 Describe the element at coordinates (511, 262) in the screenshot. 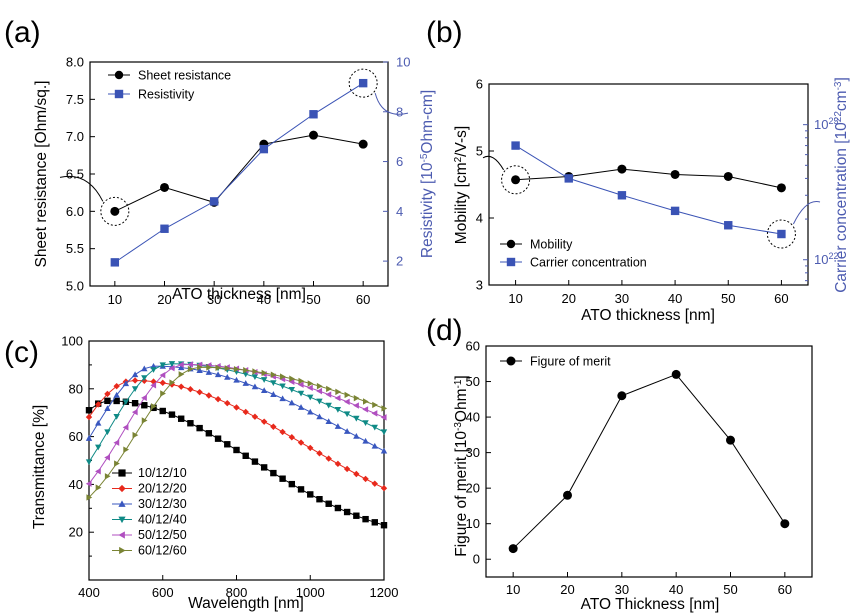

I see `panel-b-legend-marker` at that location.